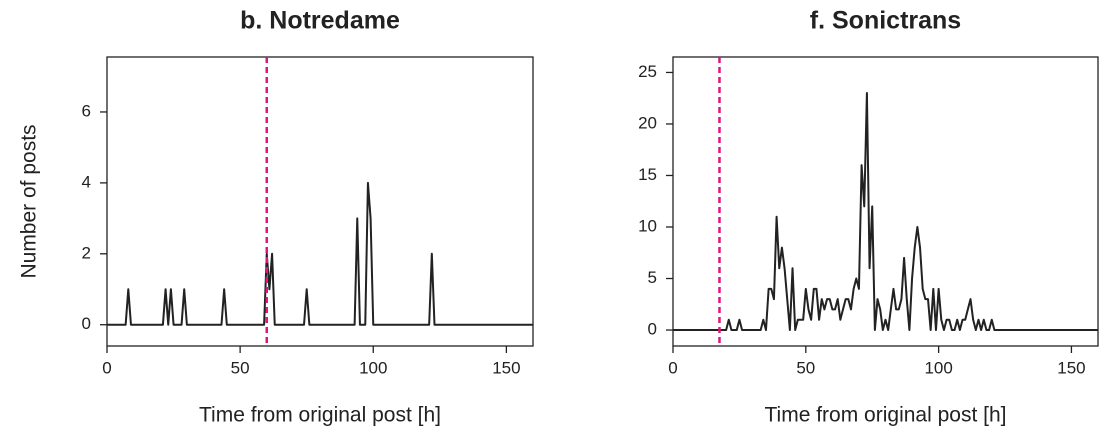 This screenshot has height=436, width=1105. I want to click on y-tick-label: 6, so click(86, 110).